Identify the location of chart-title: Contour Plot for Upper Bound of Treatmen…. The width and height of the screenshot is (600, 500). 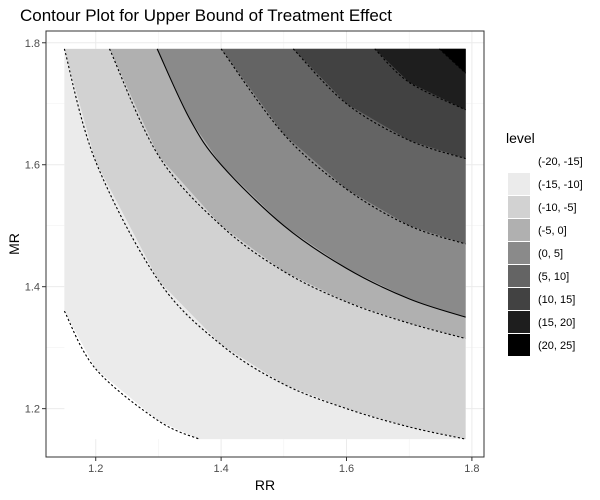
(206, 15).